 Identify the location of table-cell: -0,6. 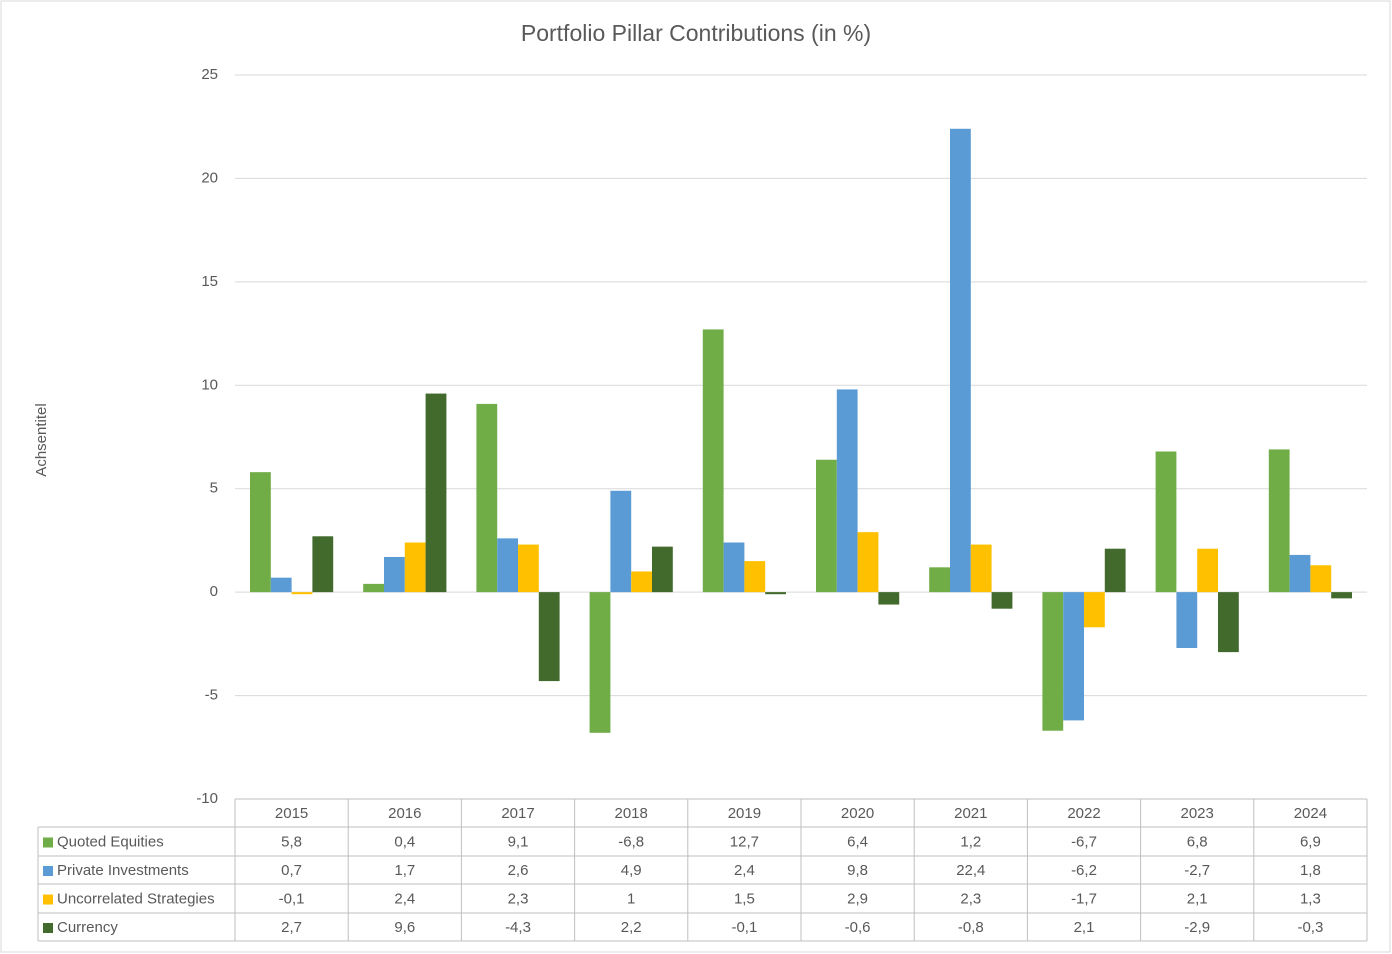
(858, 927).